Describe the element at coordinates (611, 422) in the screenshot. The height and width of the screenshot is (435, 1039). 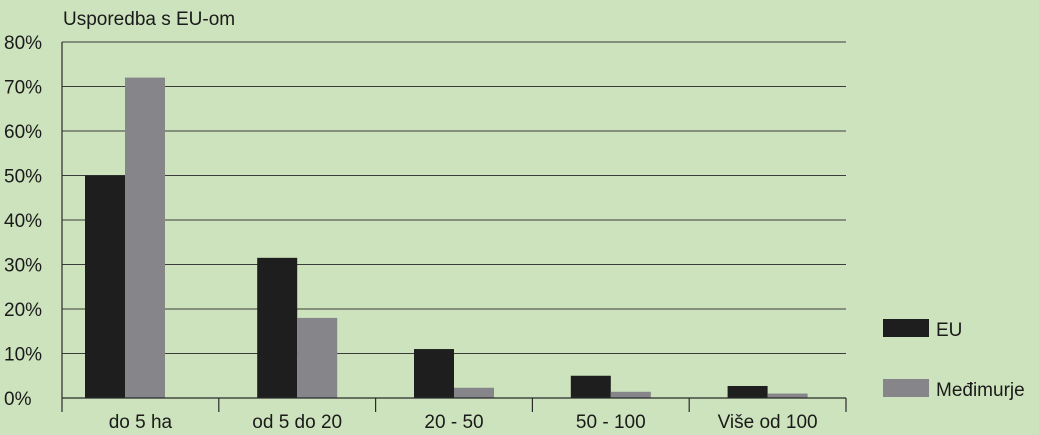
I see `x-category-label: 50 - 100` at that location.